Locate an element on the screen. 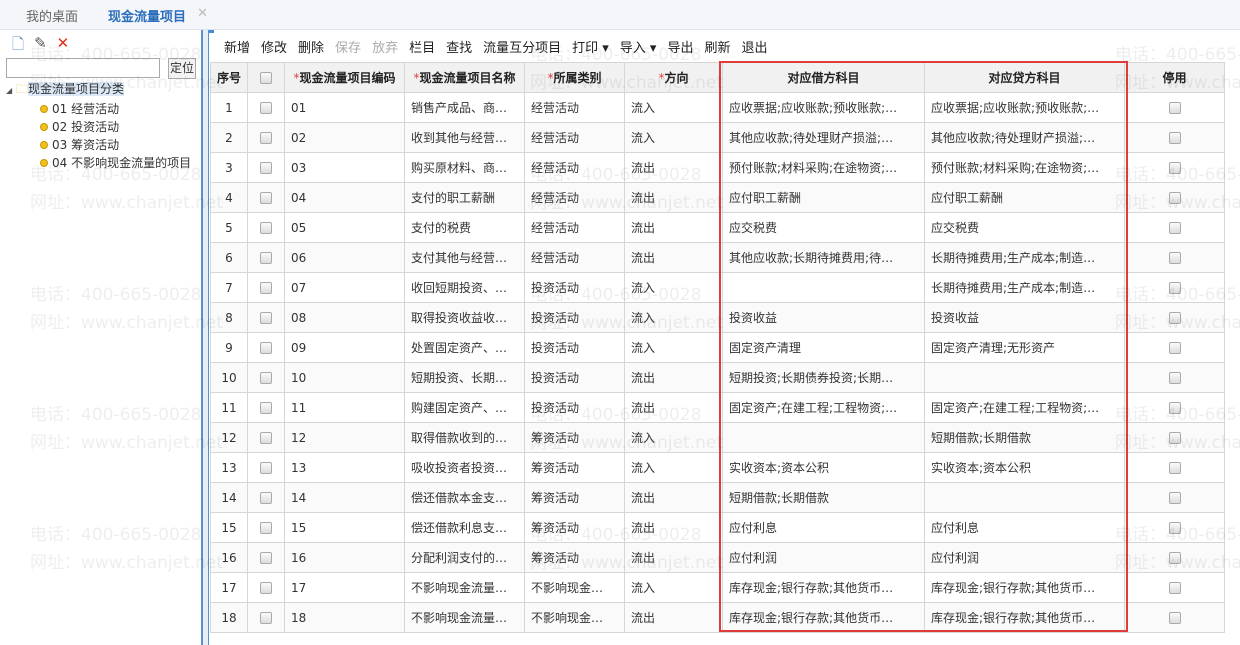  col-select-all is located at coordinates (266, 77).